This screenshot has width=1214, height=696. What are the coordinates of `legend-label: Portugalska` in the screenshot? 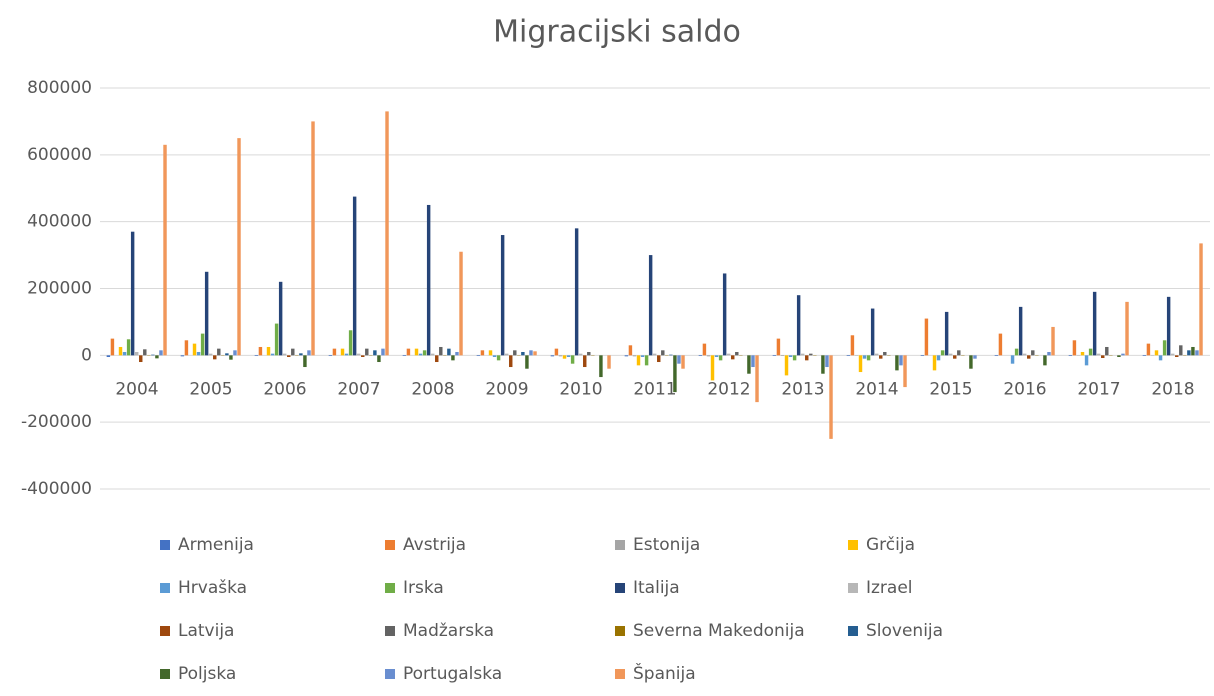 It's located at (452, 674).